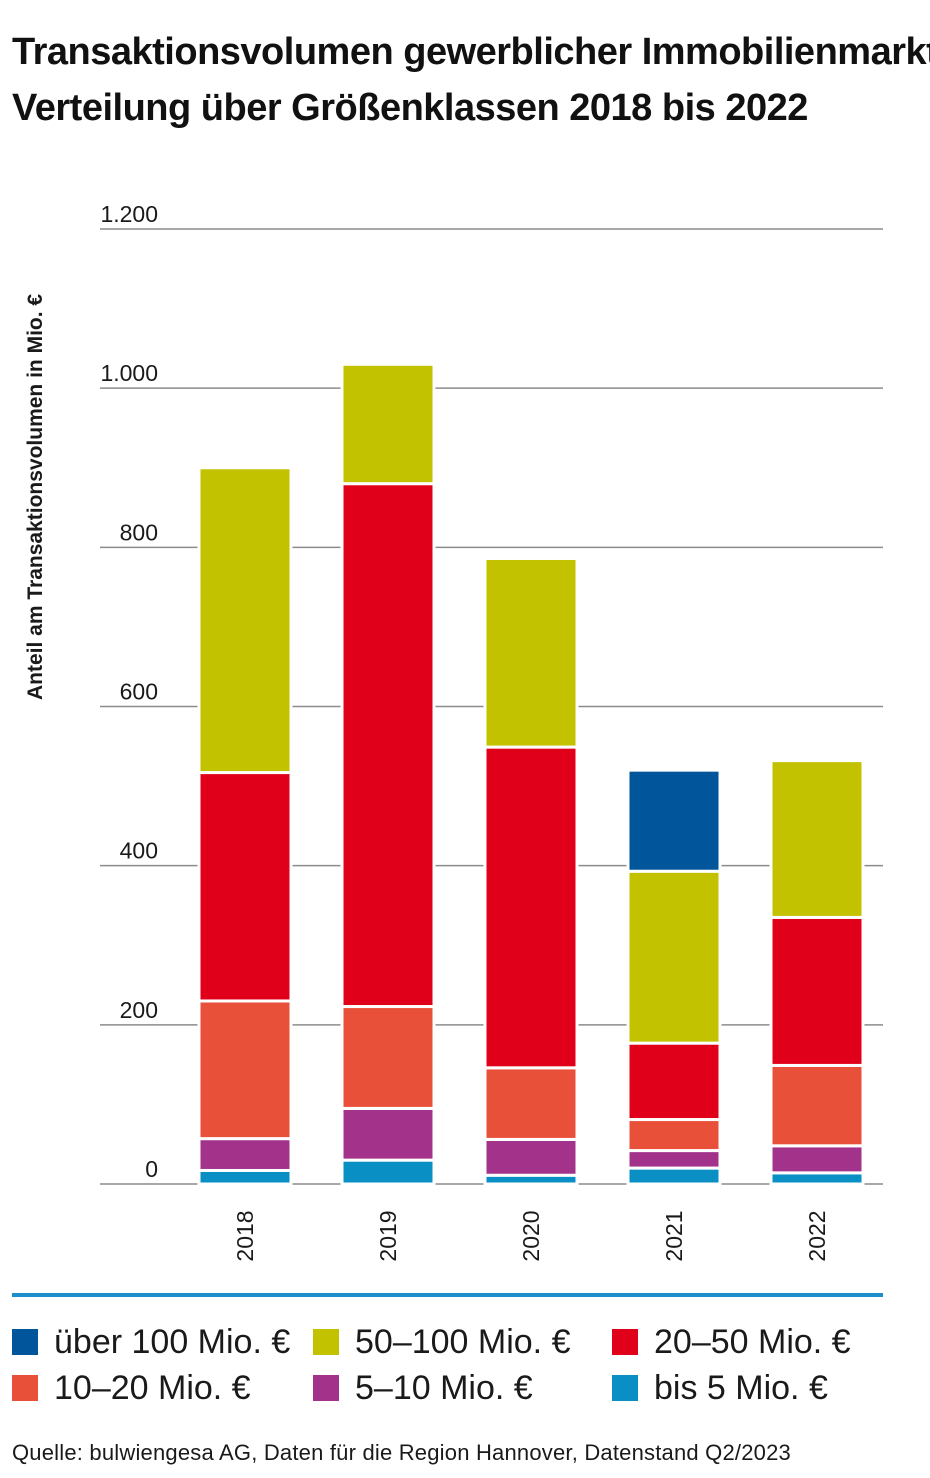 The image size is (930, 1478). What do you see at coordinates (388, 1235) in the screenshot?
I see `x-tick-label: 2019` at bounding box center [388, 1235].